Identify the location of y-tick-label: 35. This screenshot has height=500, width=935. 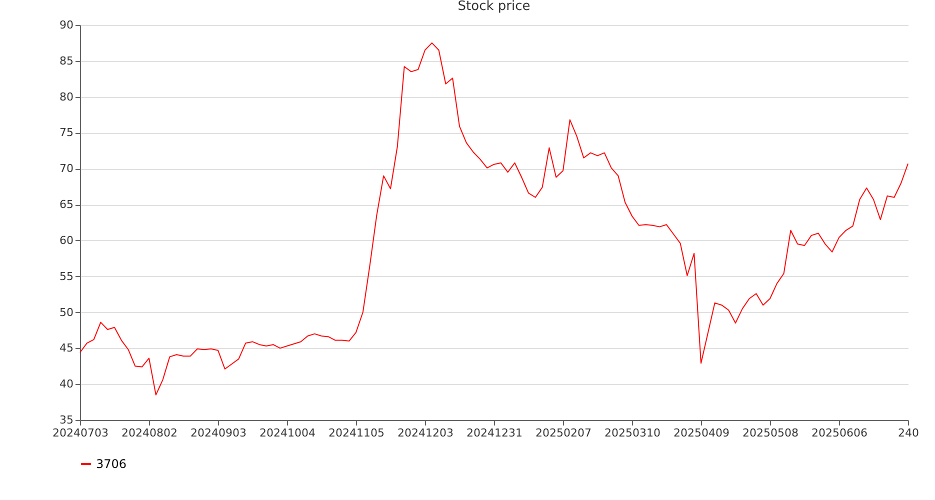
(67, 420).